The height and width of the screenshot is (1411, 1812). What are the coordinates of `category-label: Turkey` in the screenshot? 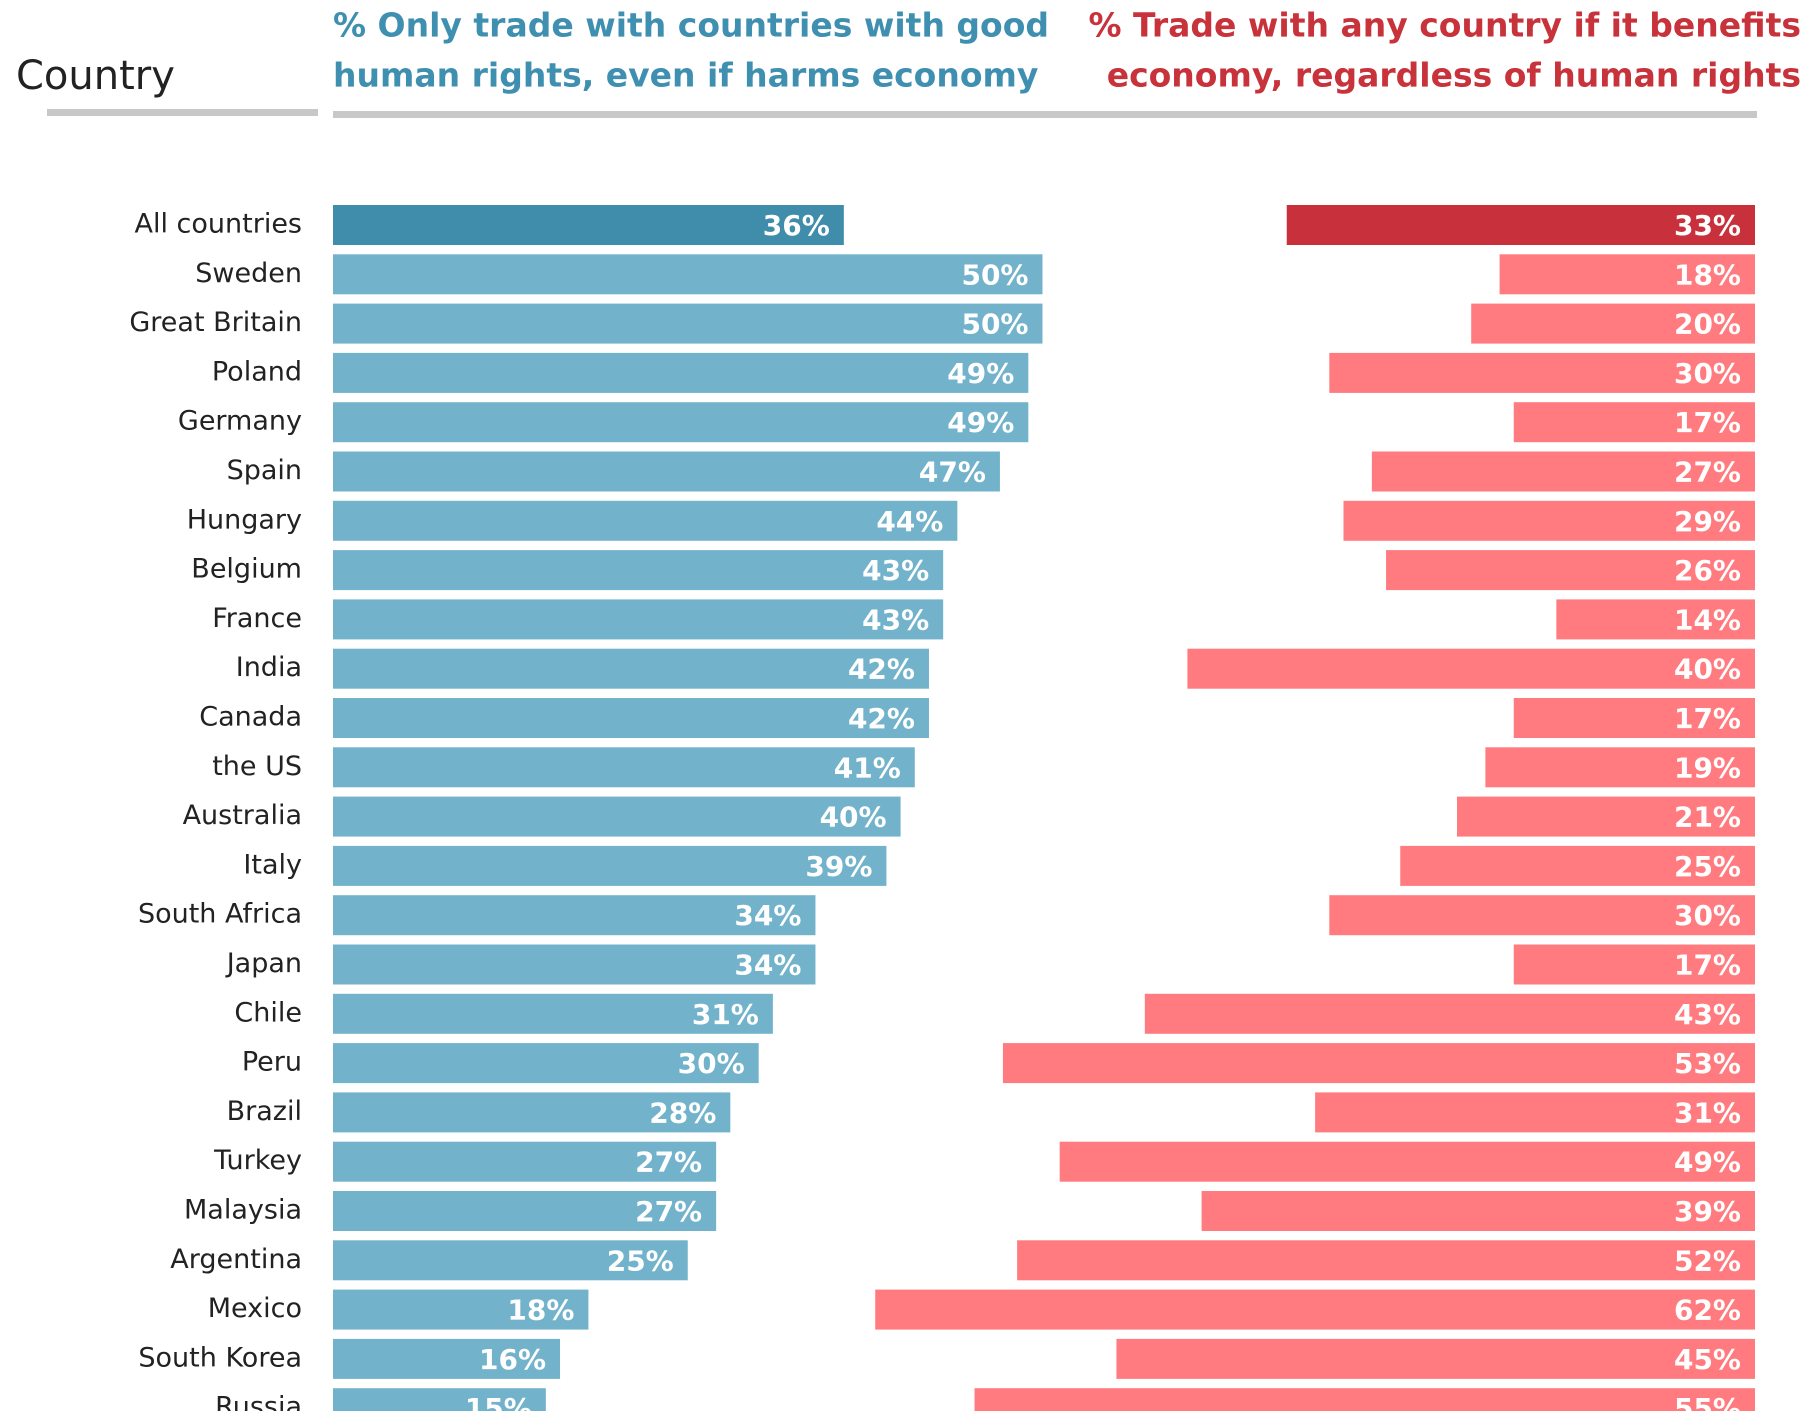 It's located at (257, 1160).